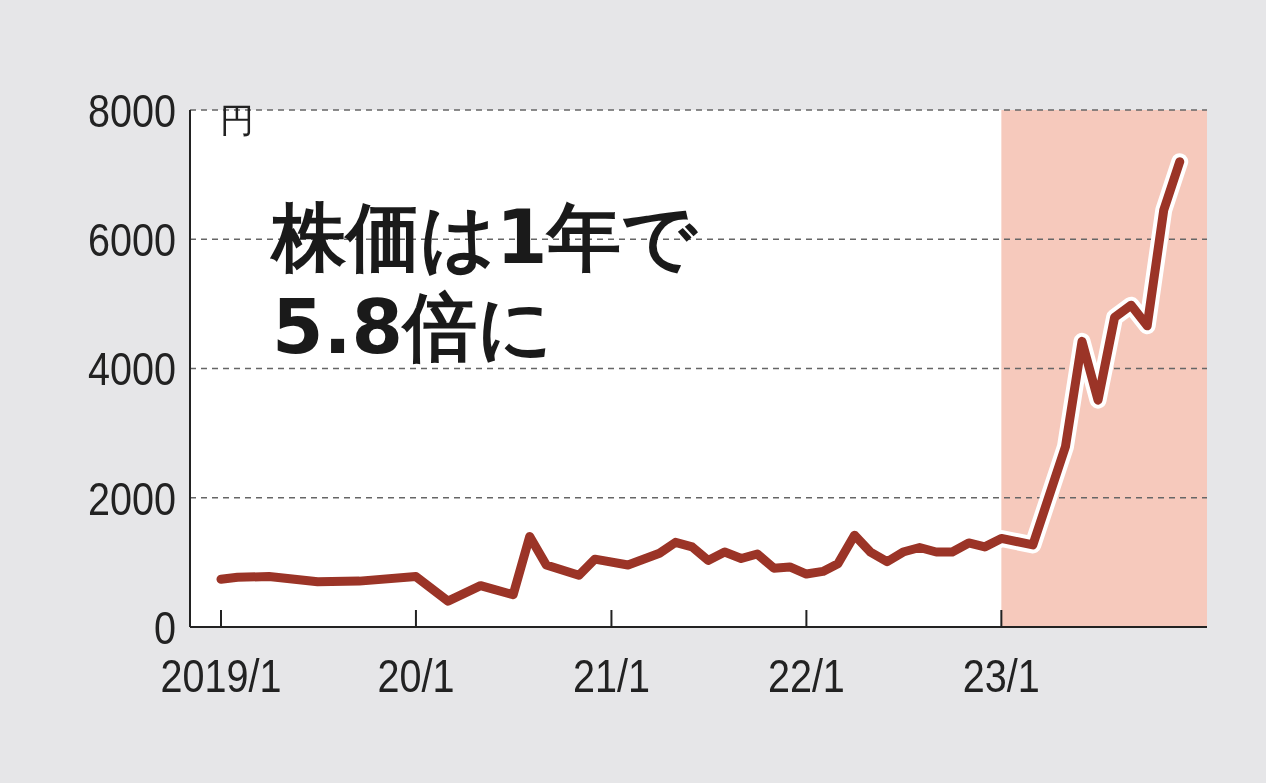 The image size is (1266, 783). What do you see at coordinates (485, 283) in the screenshot?
I see `annotation: 株価は1年で5.8倍に` at bounding box center [485, 283].